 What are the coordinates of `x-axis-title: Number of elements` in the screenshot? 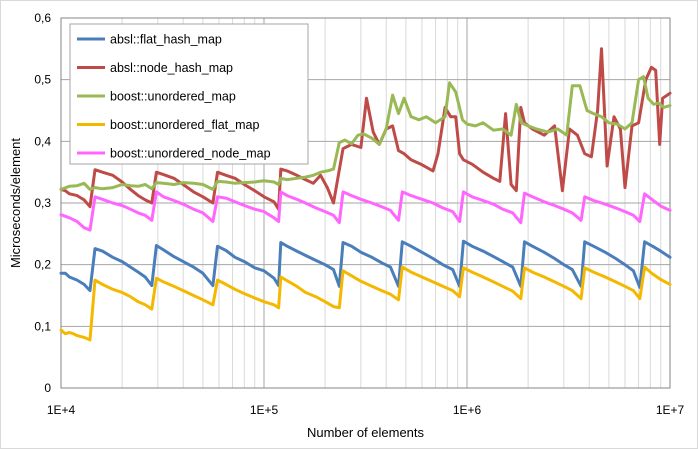 It's located at (366, 432).